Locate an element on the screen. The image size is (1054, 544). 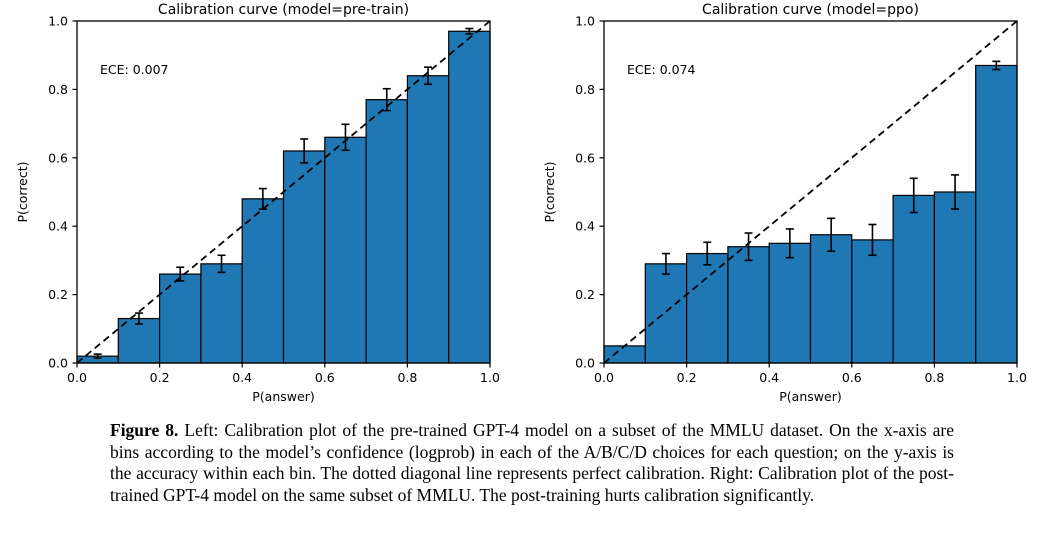
chart-title: Calibration curve (model=pre-train) is located at coordinates (283, 10).